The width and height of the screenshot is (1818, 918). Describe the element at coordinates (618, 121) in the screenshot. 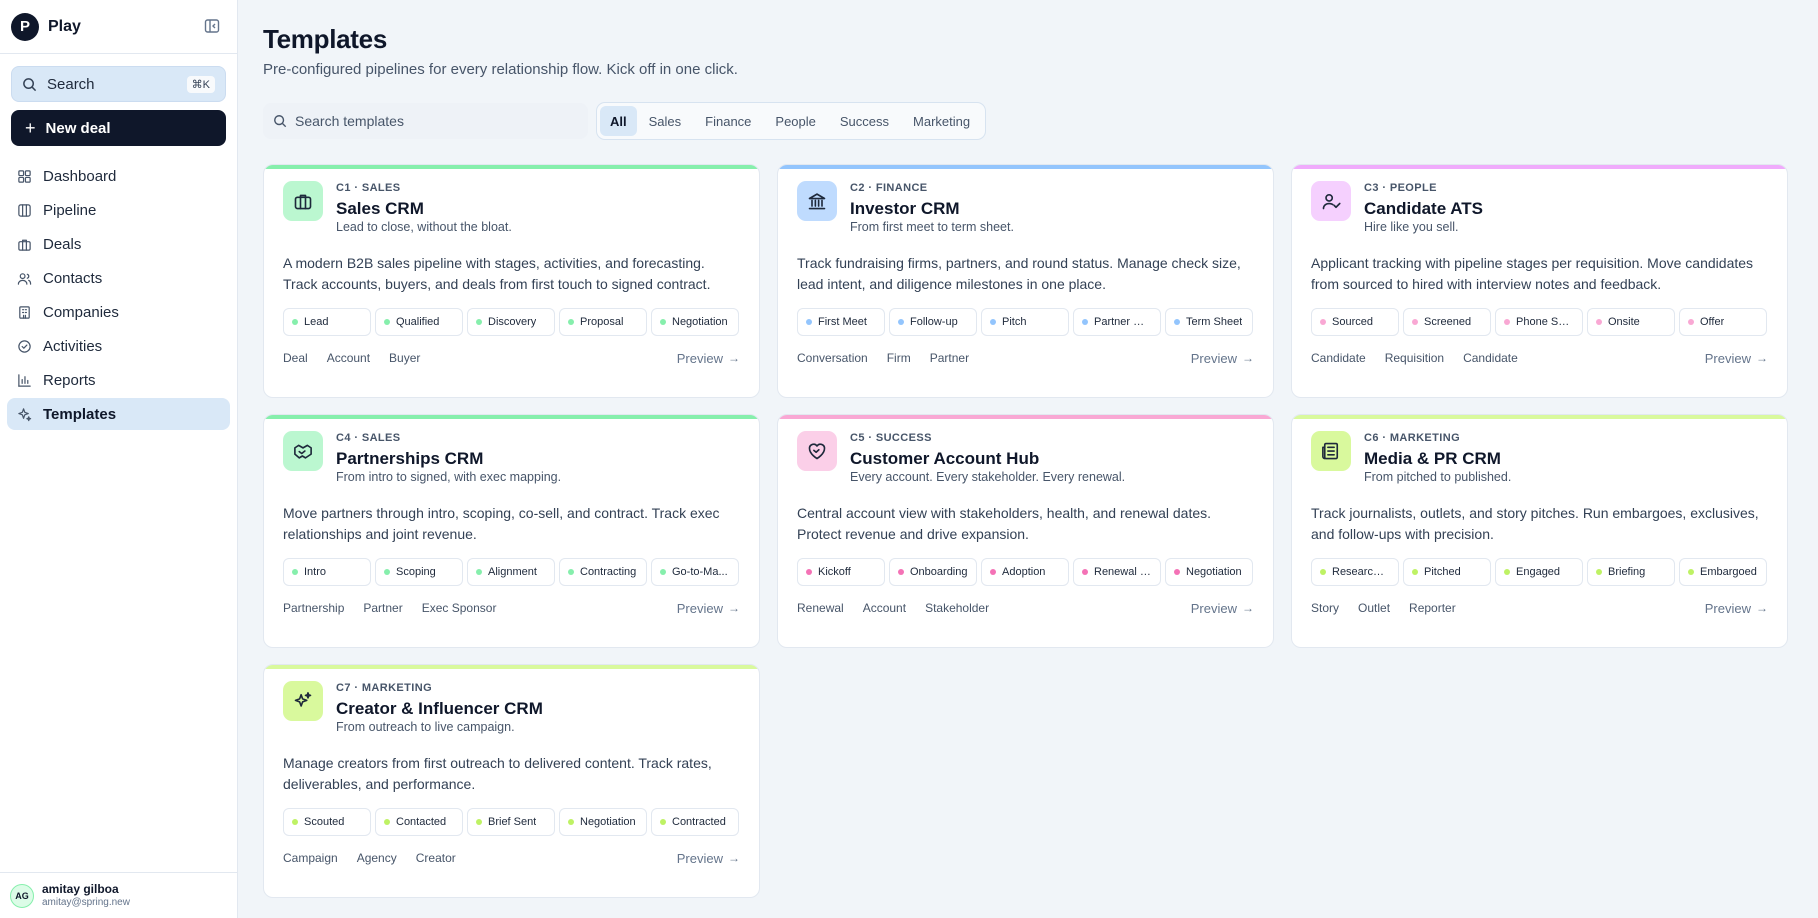

I see `tab-all: All` at that location.